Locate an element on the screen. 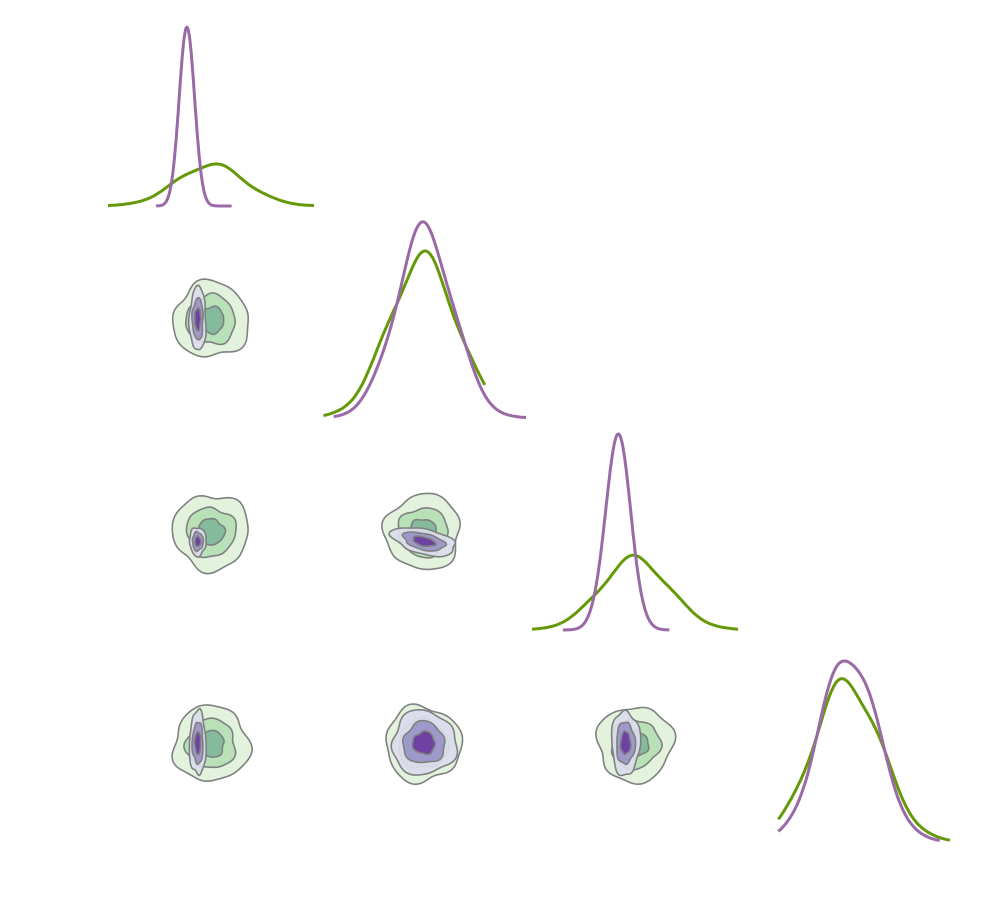  marginal-panel-p4 is located at coordinates (864, 750).